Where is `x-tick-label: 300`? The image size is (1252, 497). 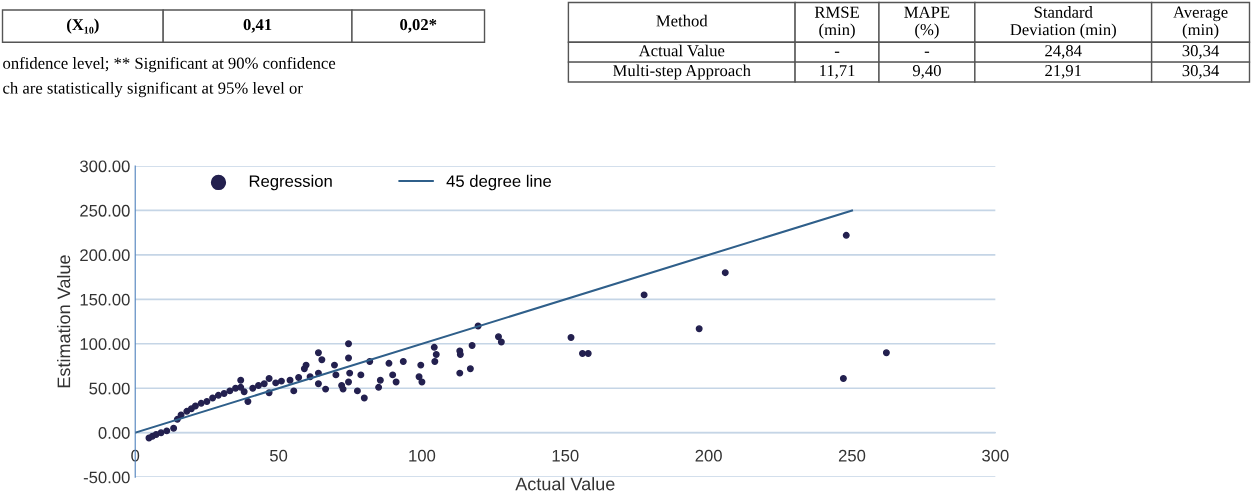
x-tick-label: 300 is located at coordinates (995, 455).